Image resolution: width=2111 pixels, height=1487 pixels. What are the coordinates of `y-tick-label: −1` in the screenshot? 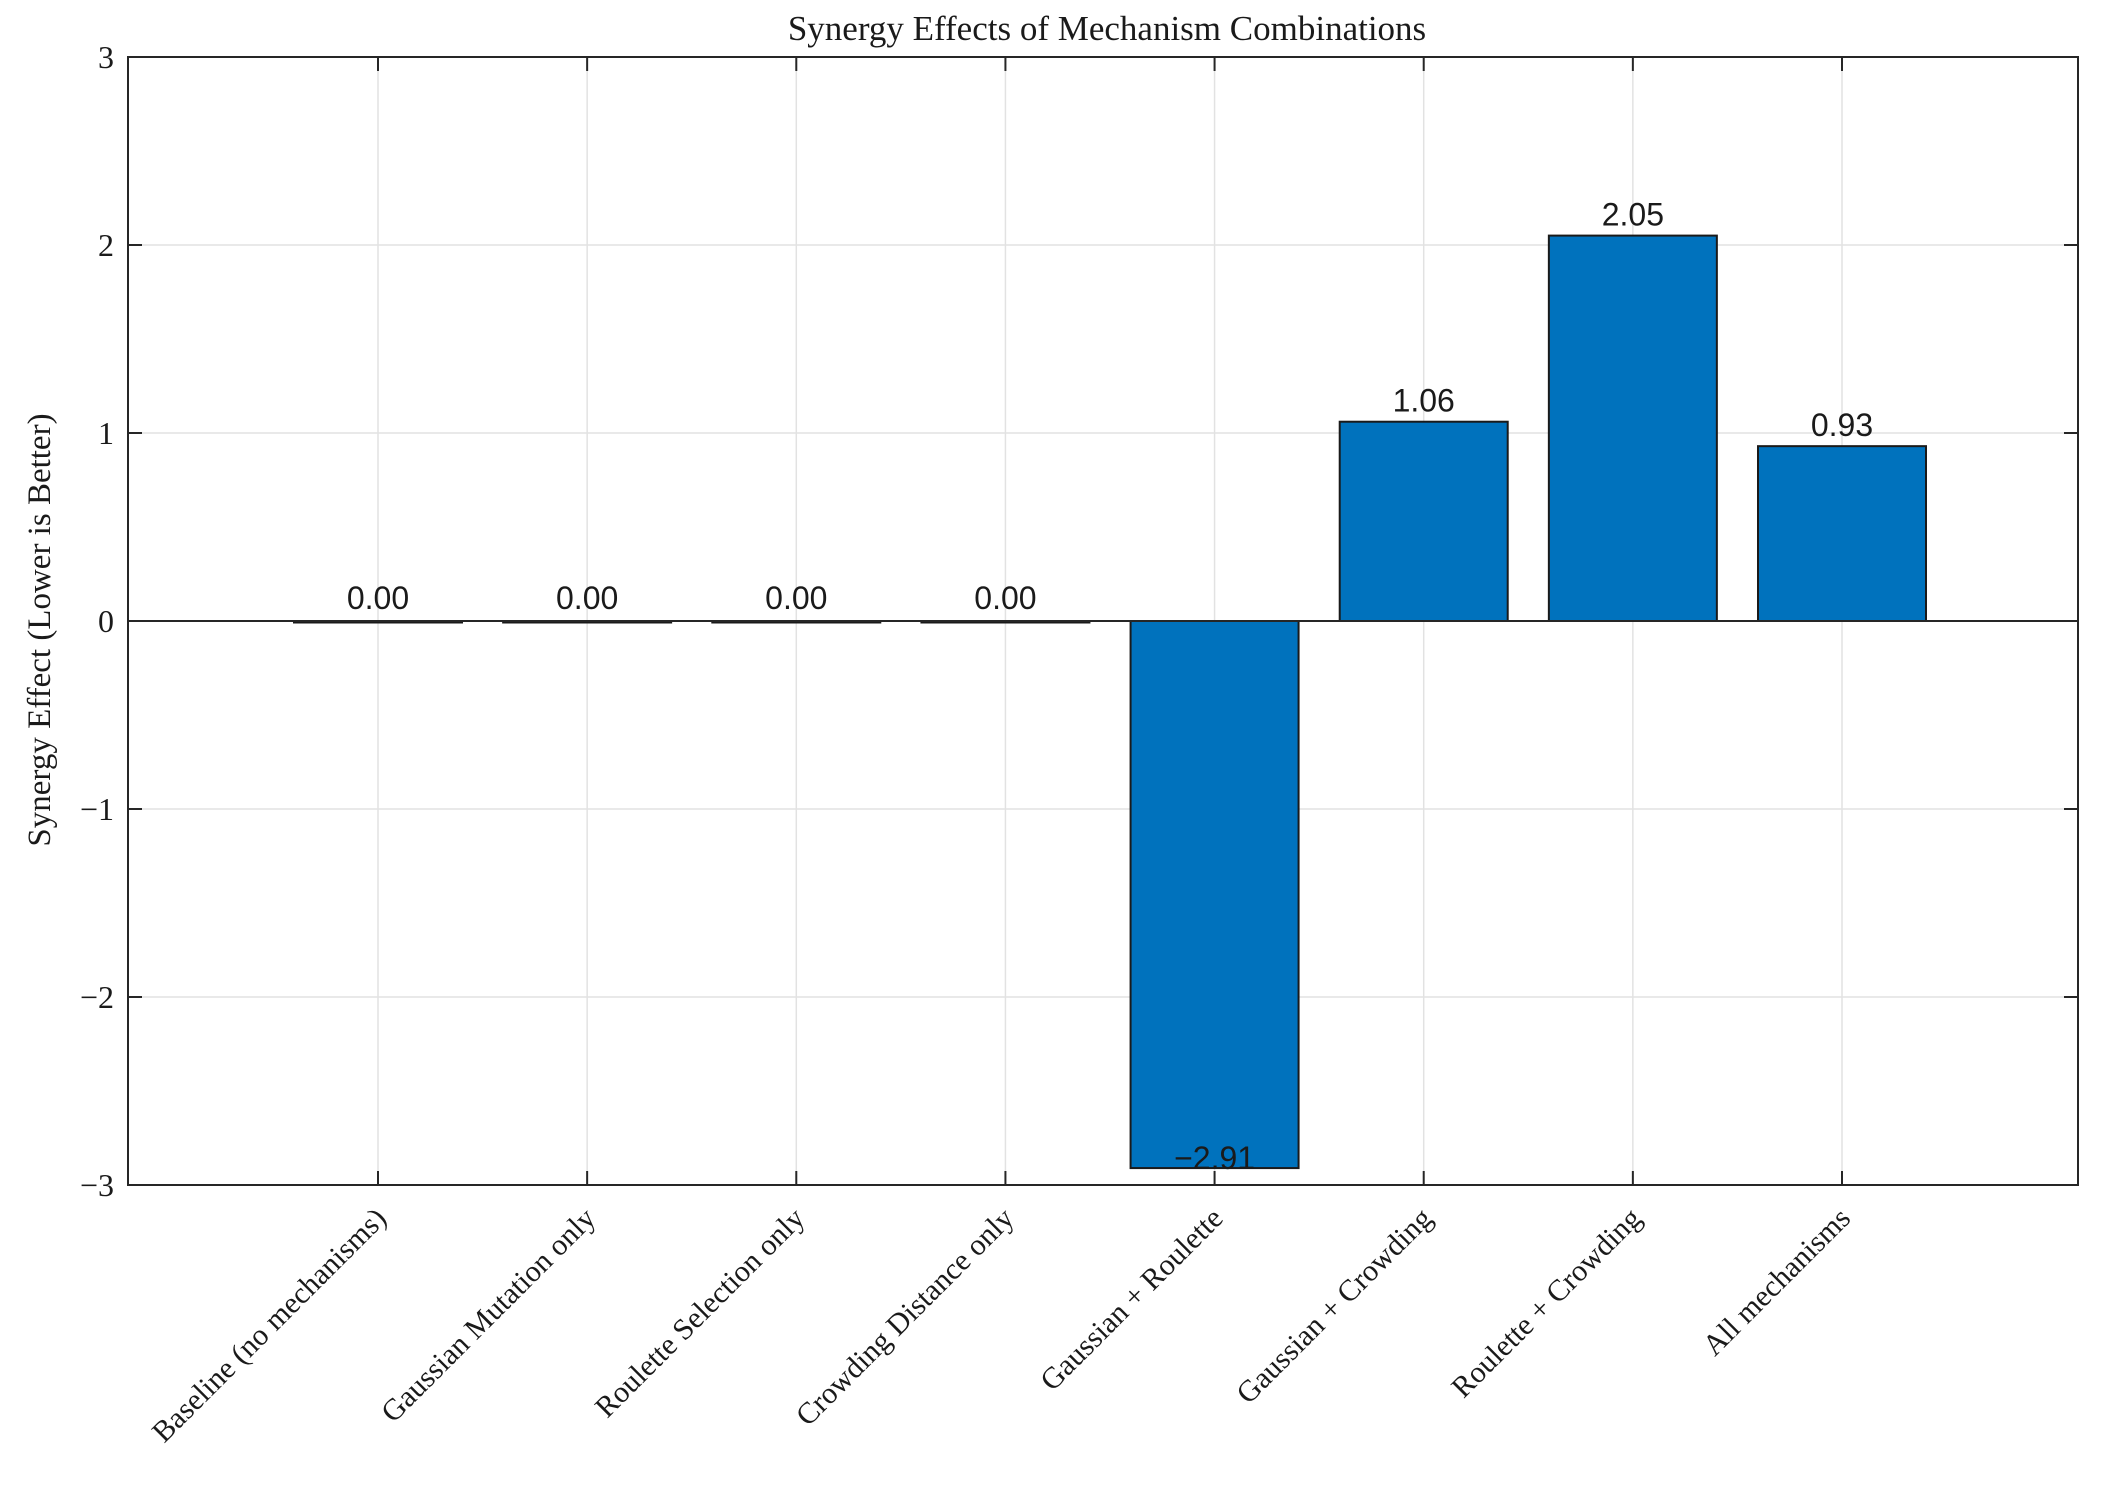 It's located at (97, 809).